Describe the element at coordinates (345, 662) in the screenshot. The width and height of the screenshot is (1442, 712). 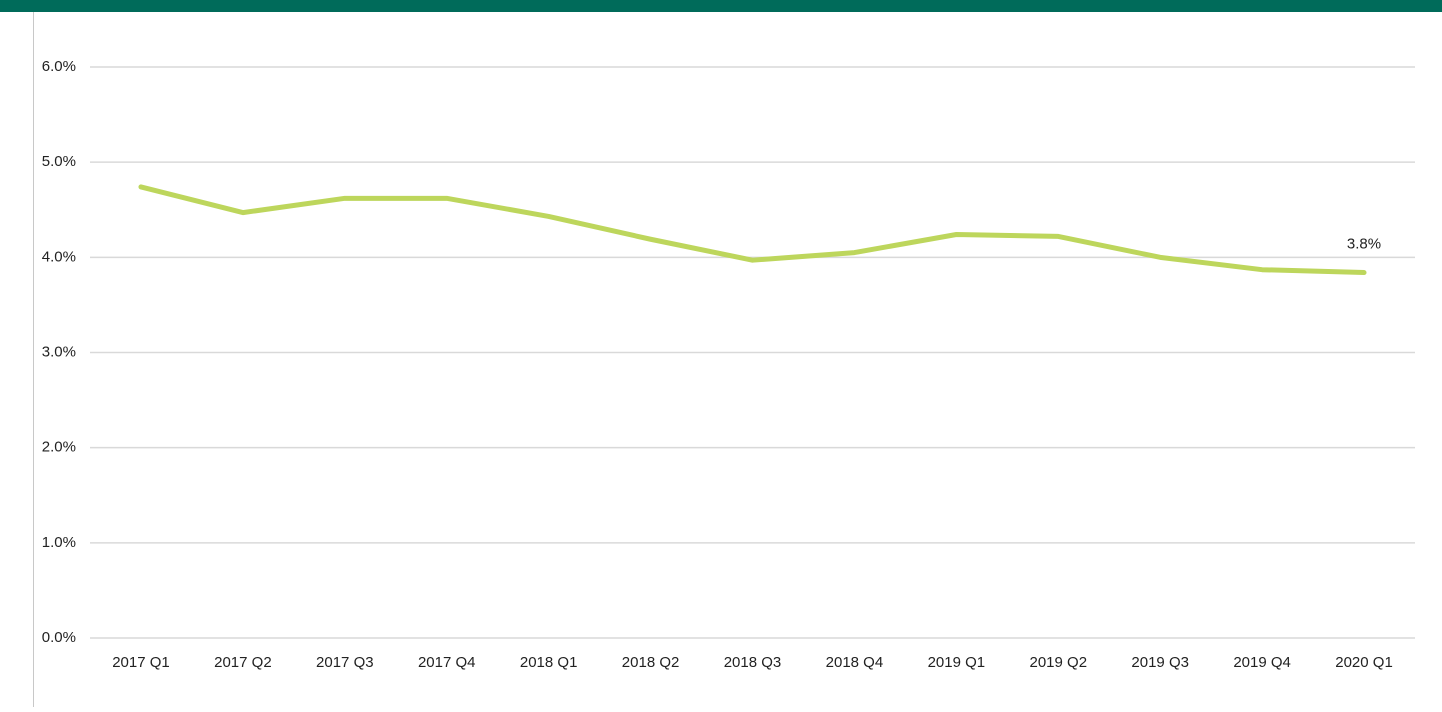
I see `x-tick-label: 2017 Q3` at that location.